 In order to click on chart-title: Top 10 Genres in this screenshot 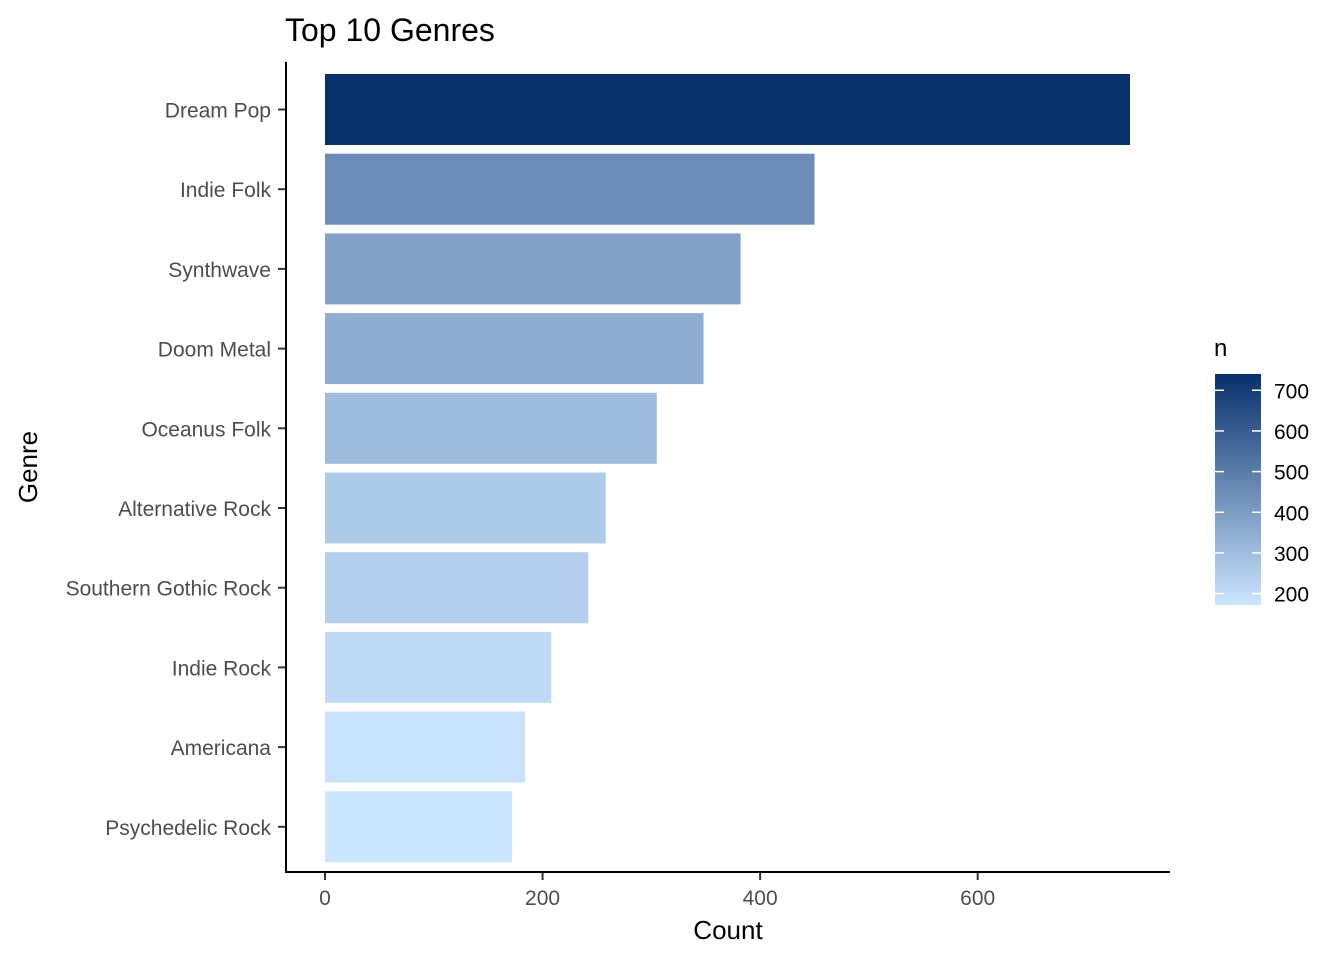, I will do `click(390, 30)`.